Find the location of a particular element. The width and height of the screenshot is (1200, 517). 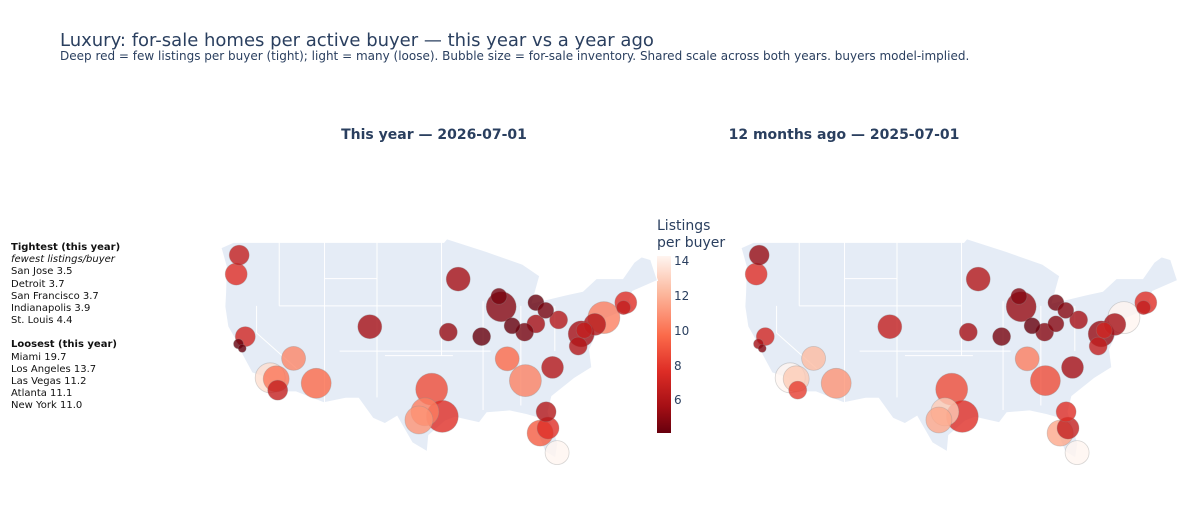

colorbar-tick: 8 is located at coordinates (678, 366).